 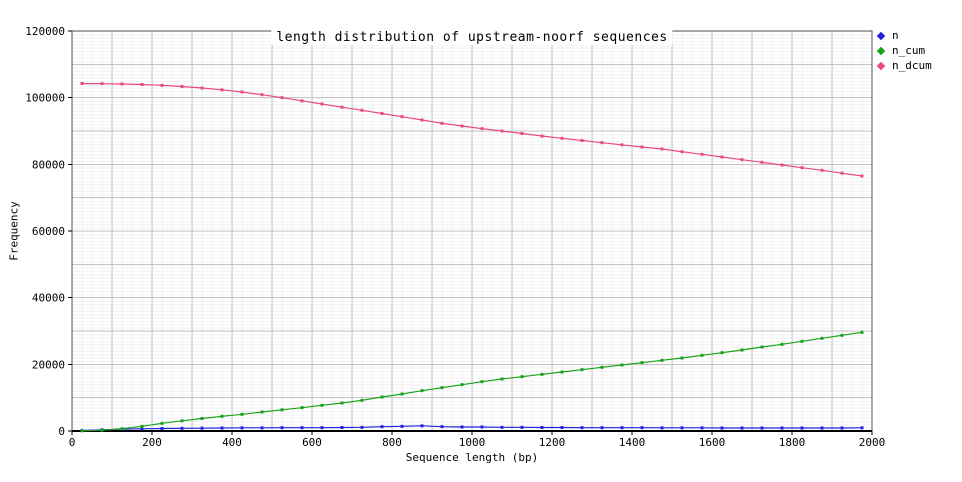 I want to click on series-line-n, so click(x=472, y=428).